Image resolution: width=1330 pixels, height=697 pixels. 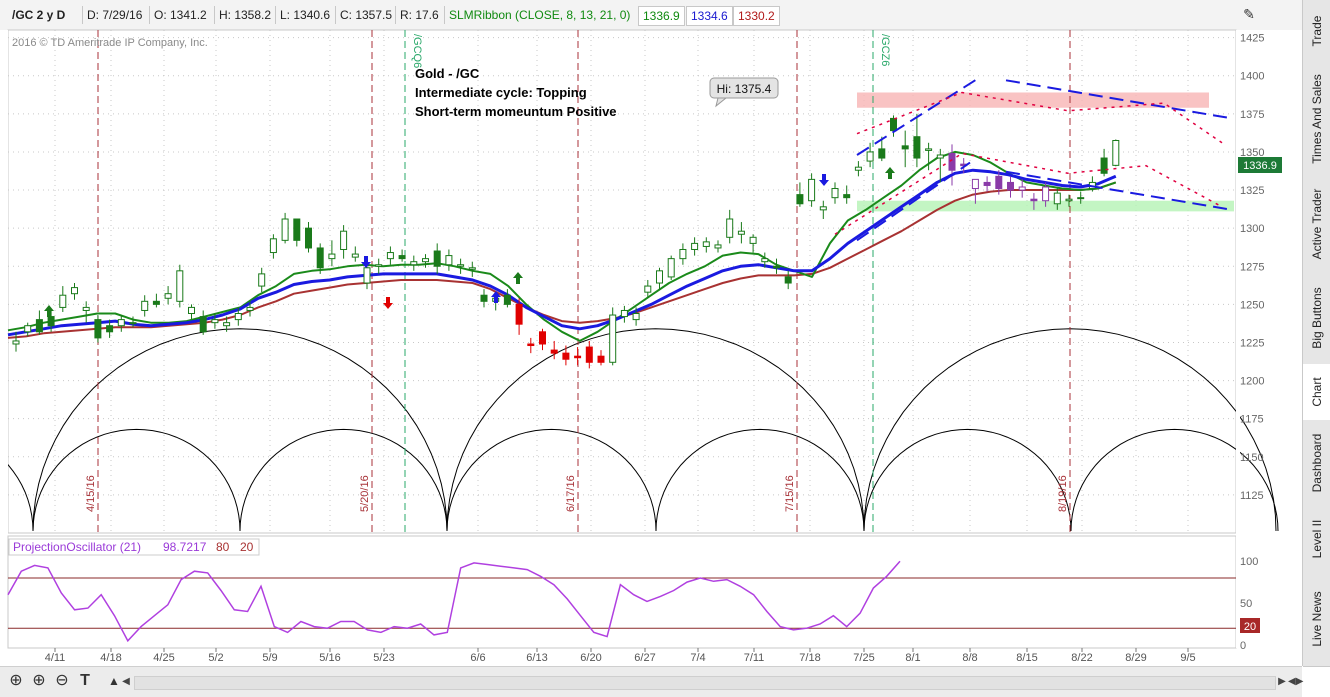 What do you see at coordinates (62, 680) in the screenshot?
I see `zoom-out-icon: ⊖` at bounding box center [62, 680].